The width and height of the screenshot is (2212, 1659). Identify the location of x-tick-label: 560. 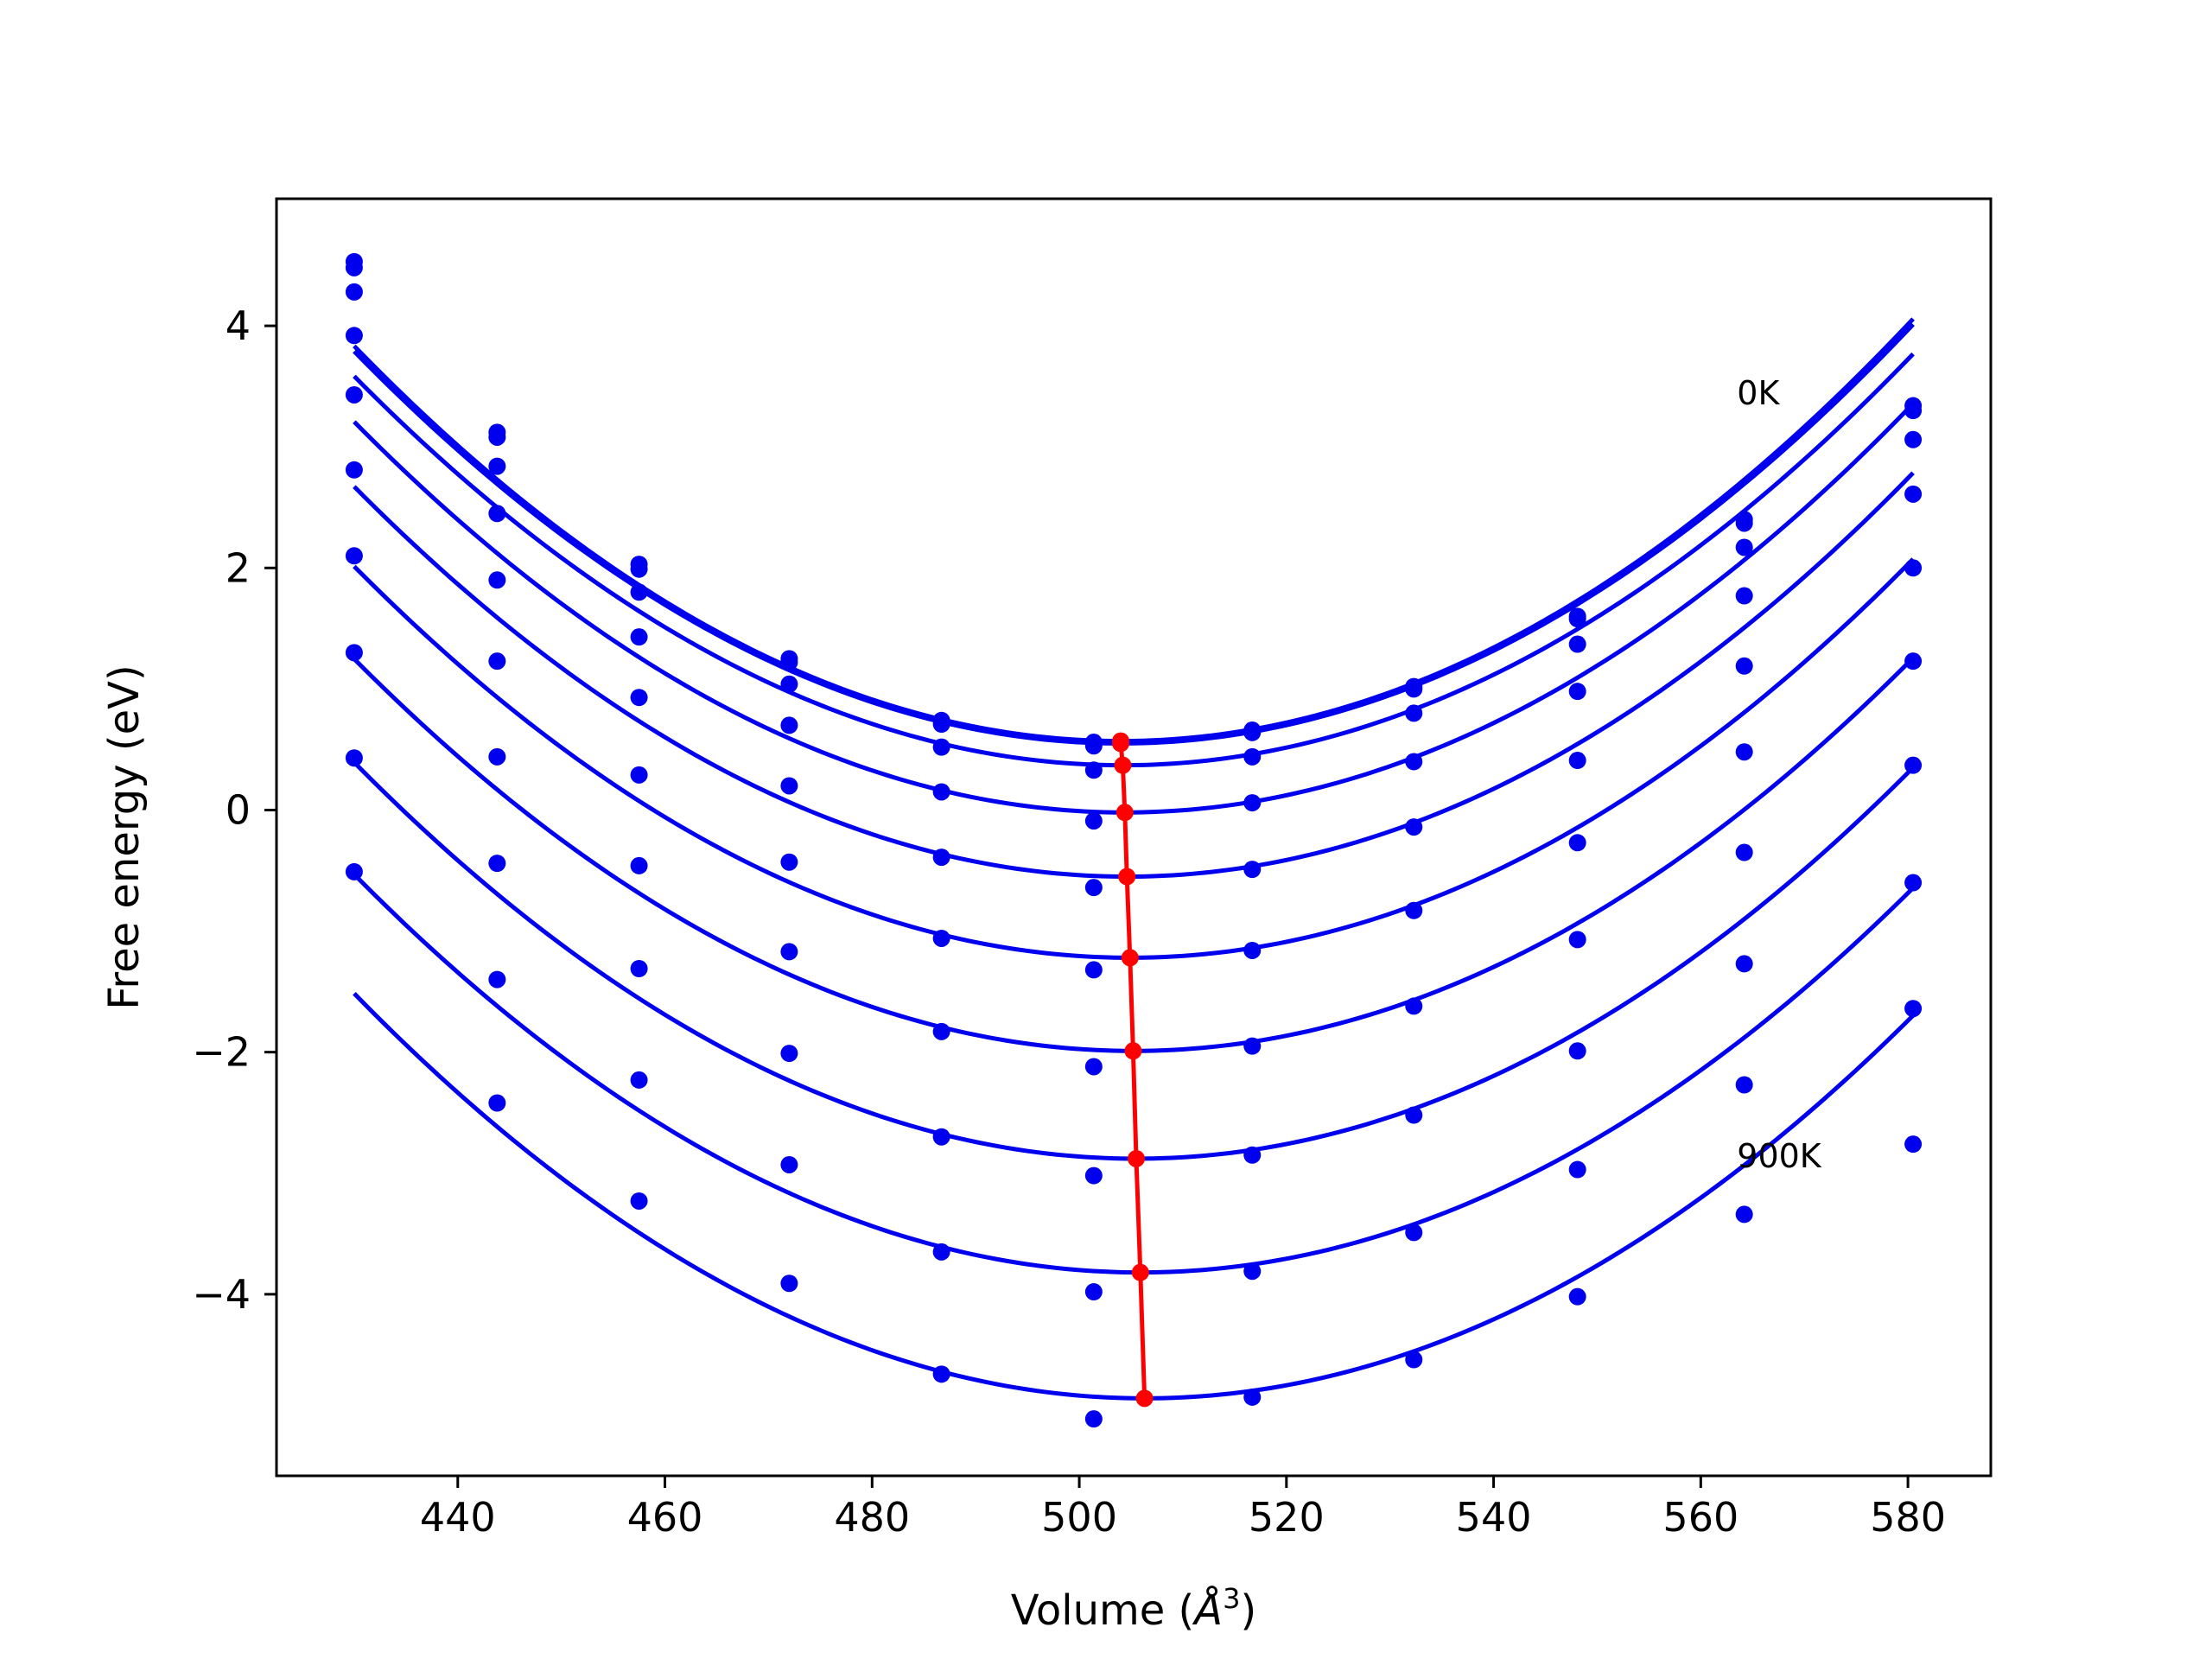
(1700, 1517).